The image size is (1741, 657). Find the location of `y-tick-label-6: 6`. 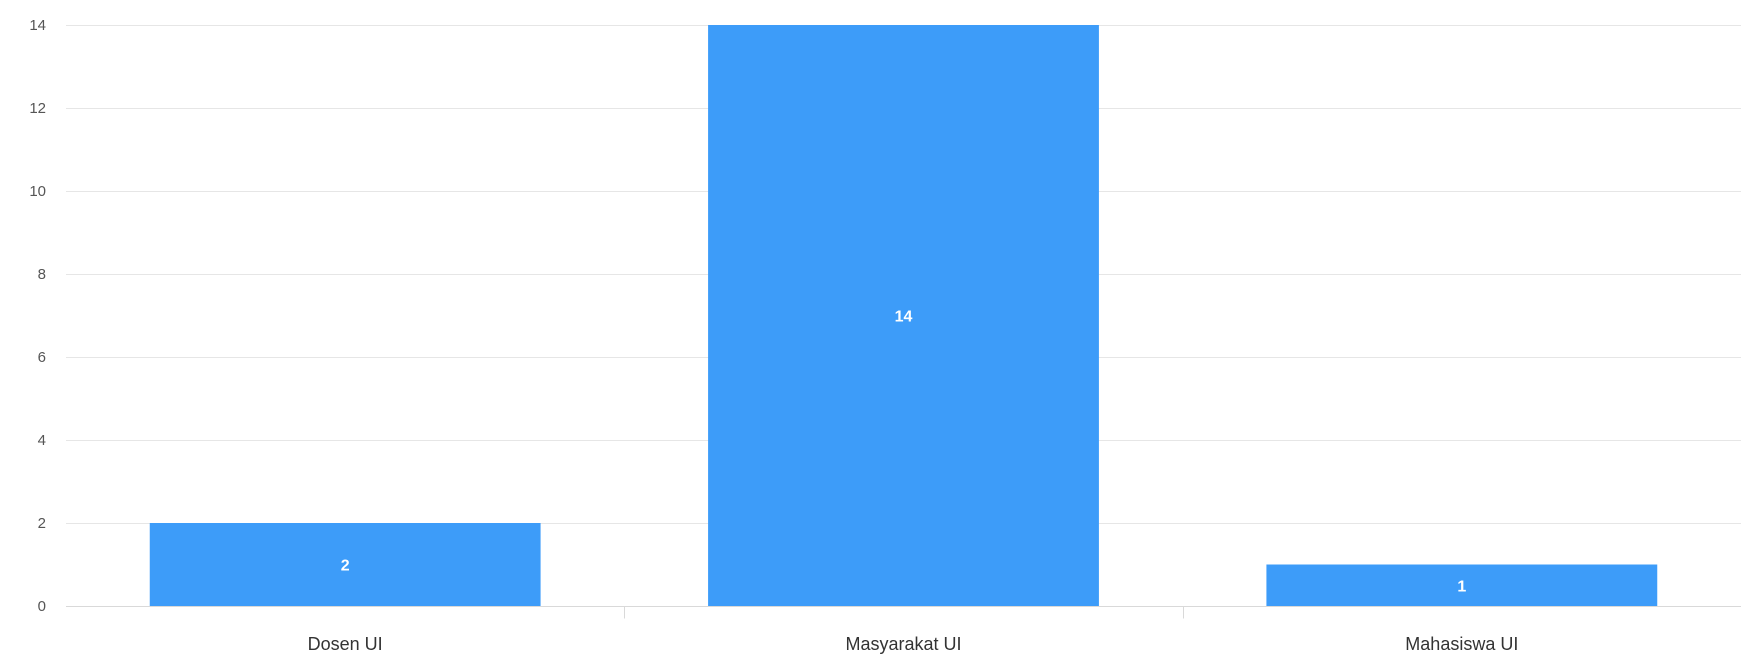

y-tick-label-6: 6 is located at coordinates (42, 357).